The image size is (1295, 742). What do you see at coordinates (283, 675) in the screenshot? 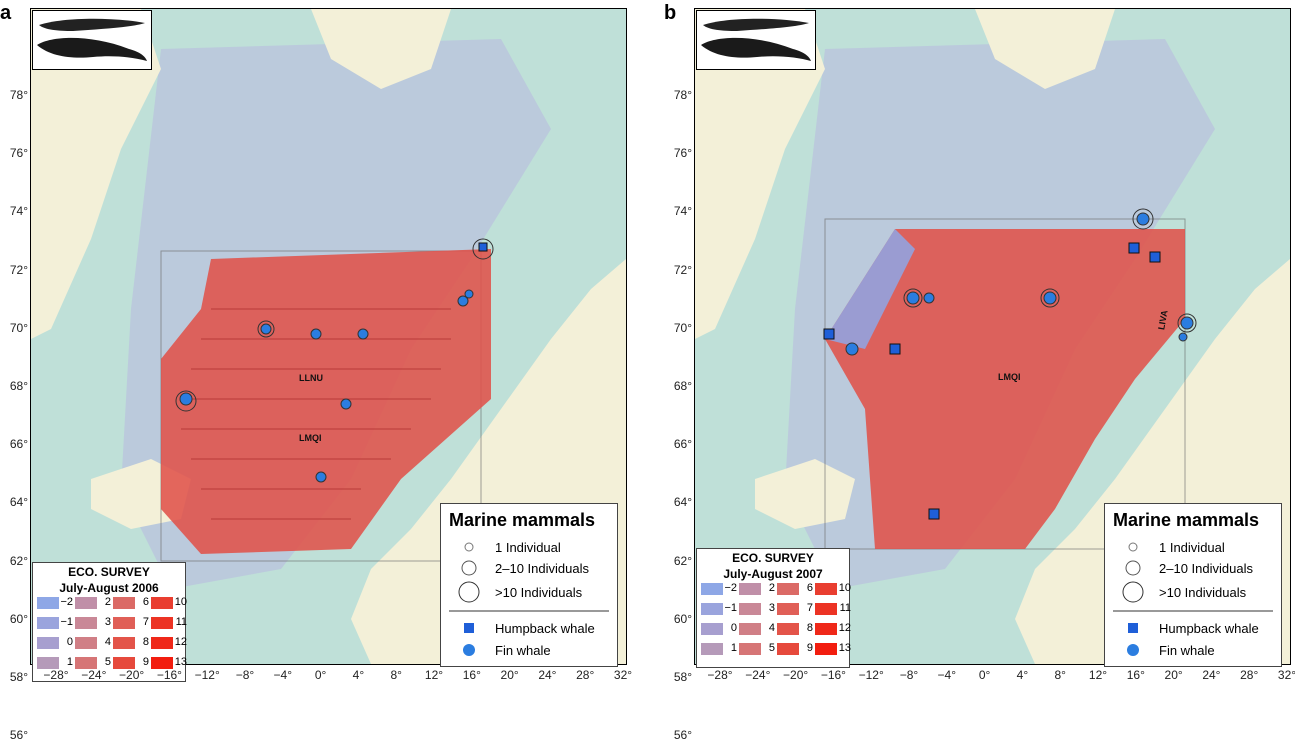
I see `longitude-tick-label: −4°` at bounding box center [283, 675].